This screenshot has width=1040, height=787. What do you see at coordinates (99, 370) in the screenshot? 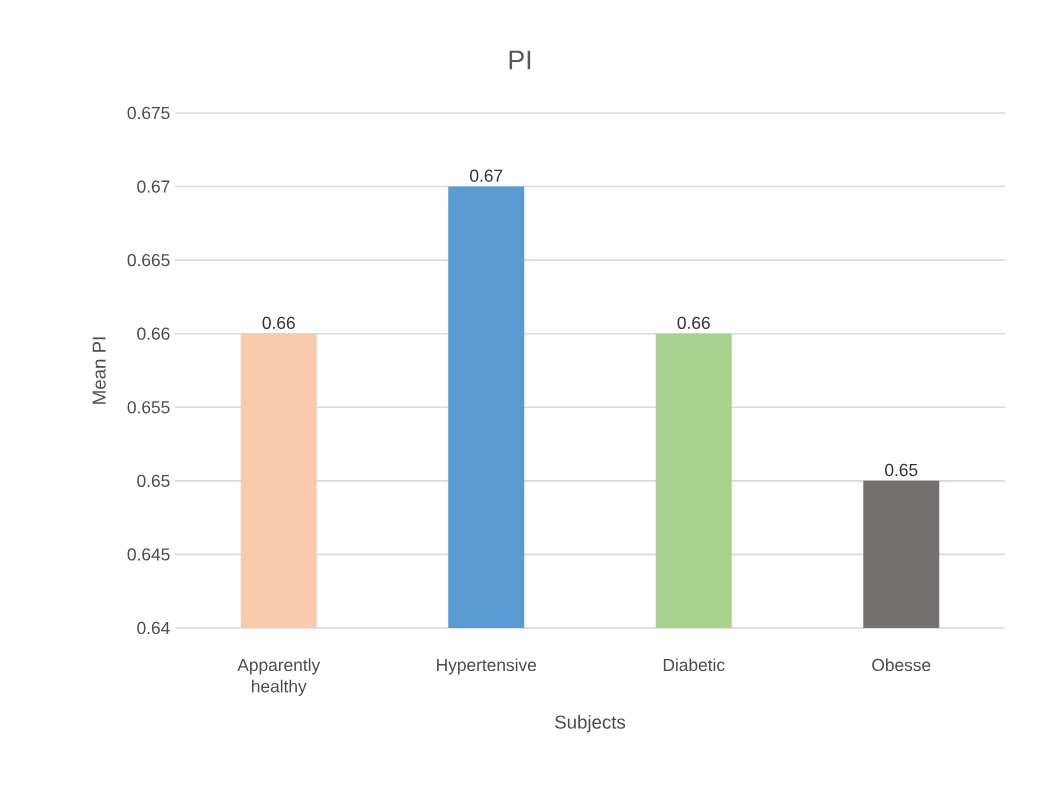
I see `y-axis-title: Mean PI` at bounding box center [99, 370].